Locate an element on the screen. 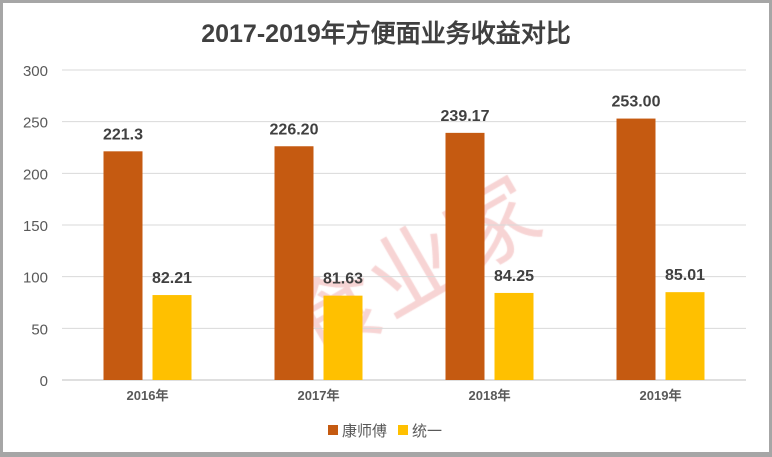 This screenshot has width=772, height=457. y-tick-label: 300 is located at coordinates (35, 71).